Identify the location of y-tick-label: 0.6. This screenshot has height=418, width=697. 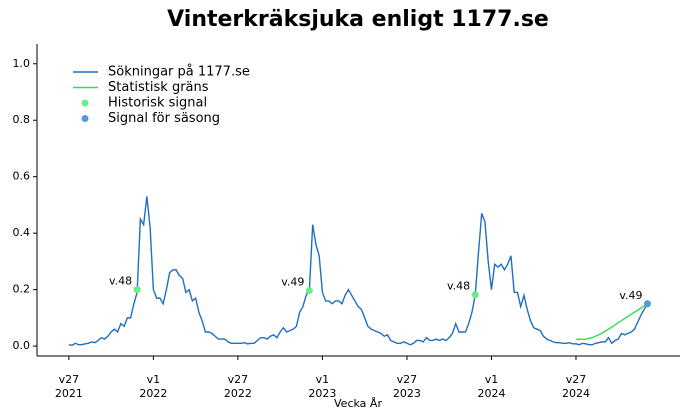
(22, 176).